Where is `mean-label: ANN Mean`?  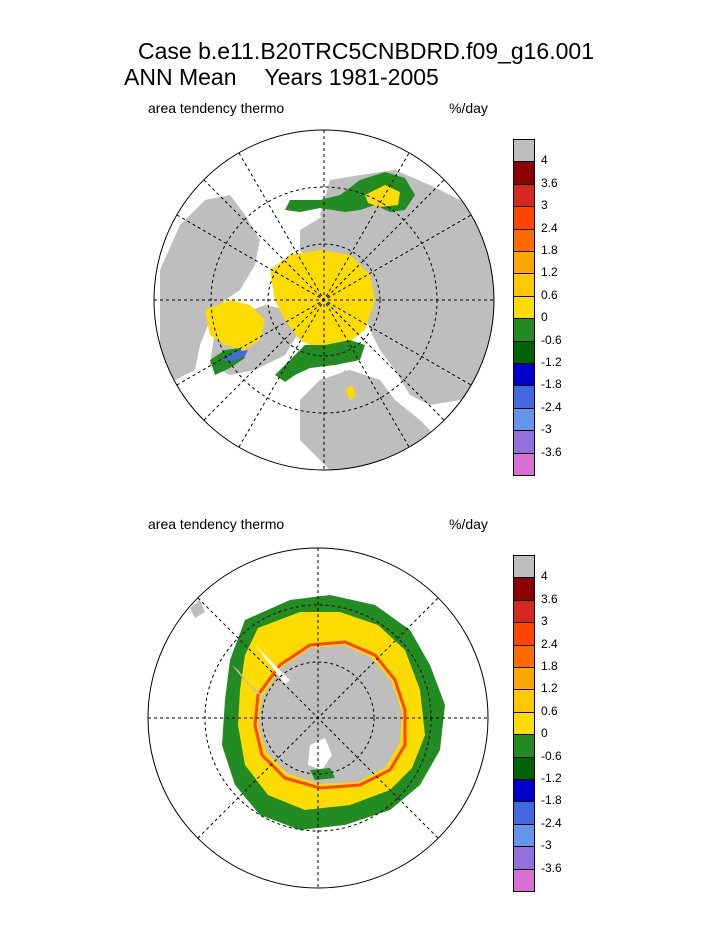
mean-label: ANN Mean is located at coordinates (180, 77).